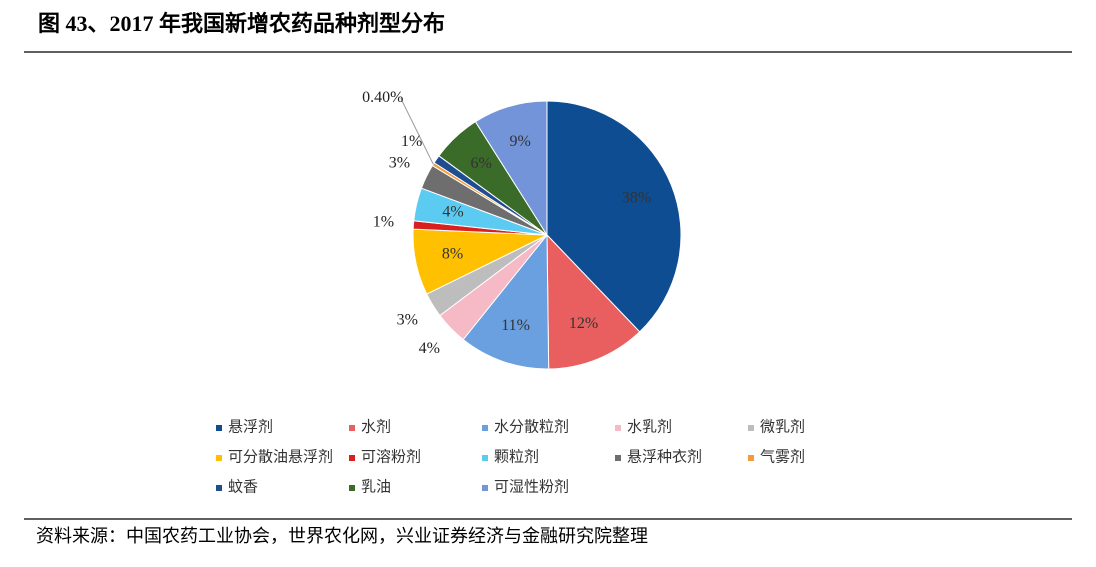  What do you see at coordinates (452, 253) in the screenshot?
I see `data-label: 8%` at bounding box center [452, 253].